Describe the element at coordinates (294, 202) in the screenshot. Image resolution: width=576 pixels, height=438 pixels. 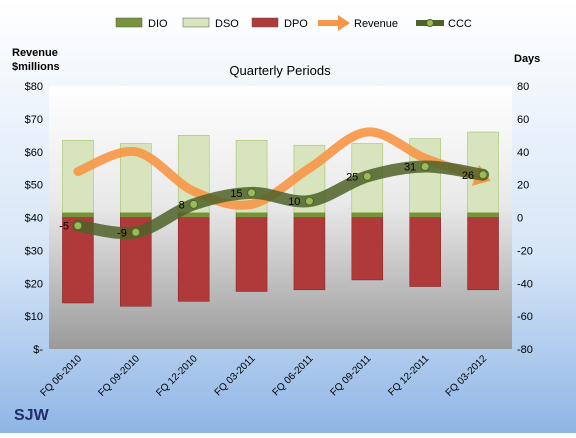
I see `ccc-data-label: 10` at that location.